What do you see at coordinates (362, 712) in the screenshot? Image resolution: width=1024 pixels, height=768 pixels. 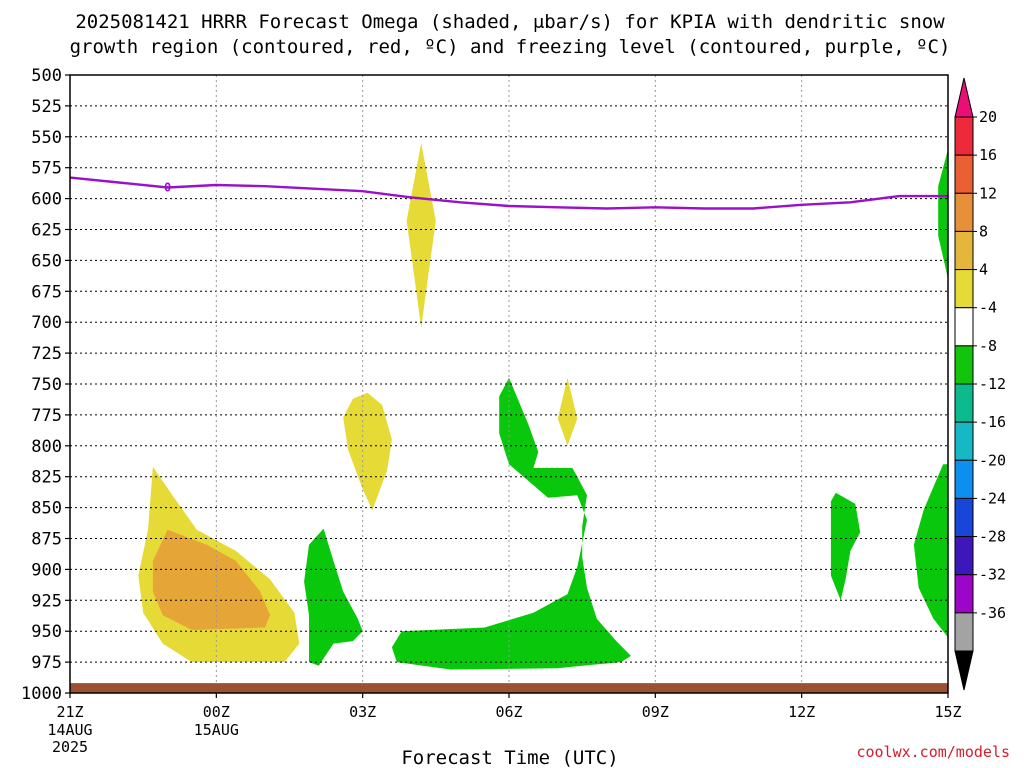 I see `x-tick-label-03Z: 03Z` at bounding box center [362, 712].